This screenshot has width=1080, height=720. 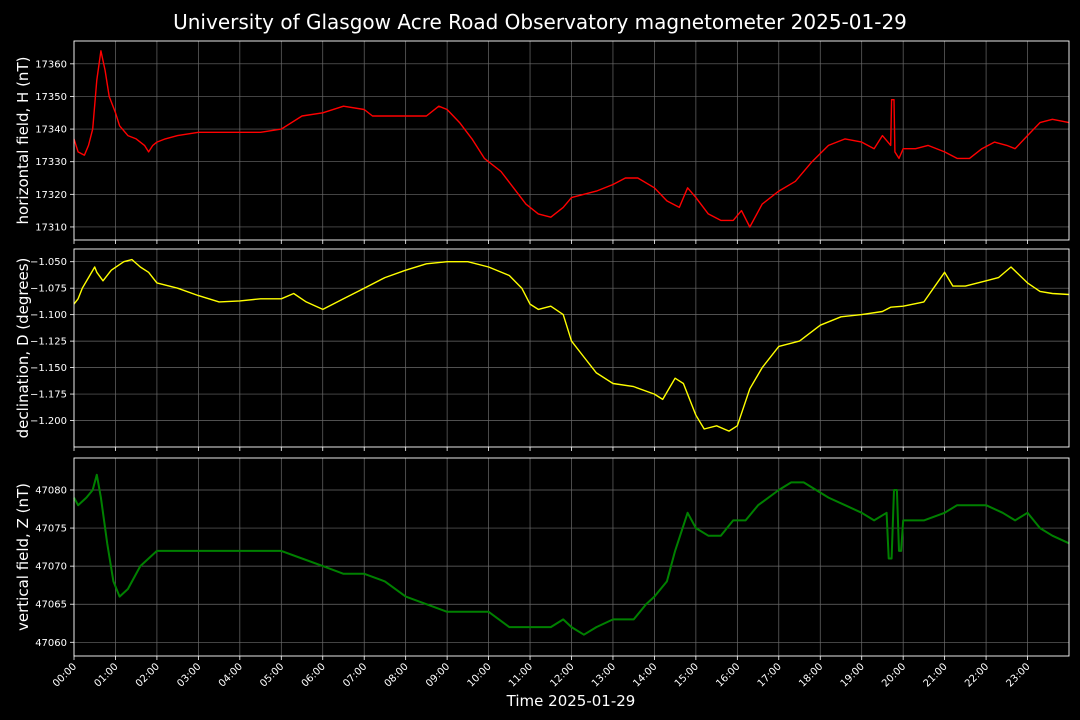 I want to click on y-tick-label: 47065, so click(x=51, y=605).